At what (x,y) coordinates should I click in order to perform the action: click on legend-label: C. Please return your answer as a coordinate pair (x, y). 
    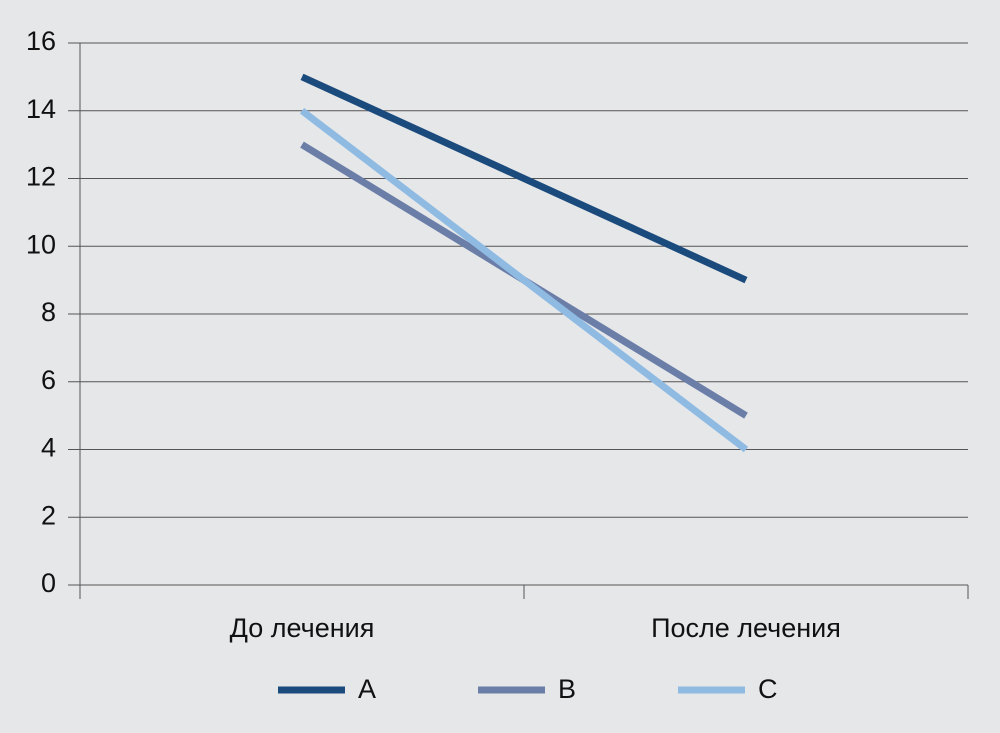
    Looking at the image, I should click on (768, 689).